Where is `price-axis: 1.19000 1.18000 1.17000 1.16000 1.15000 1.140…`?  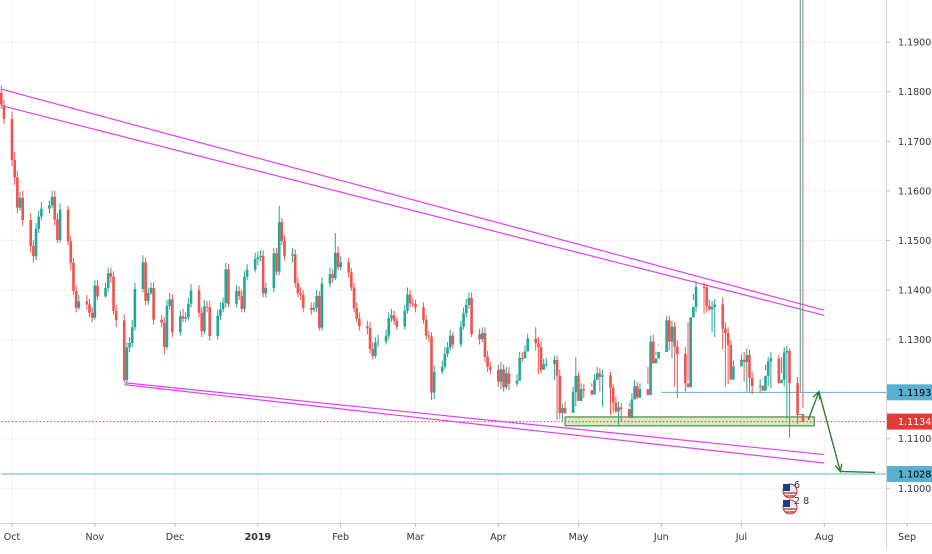 price-axis: 1.19000 1.18000 1.17000 1.16000 1.15000 1.140… is located at coordinates (909, 266).